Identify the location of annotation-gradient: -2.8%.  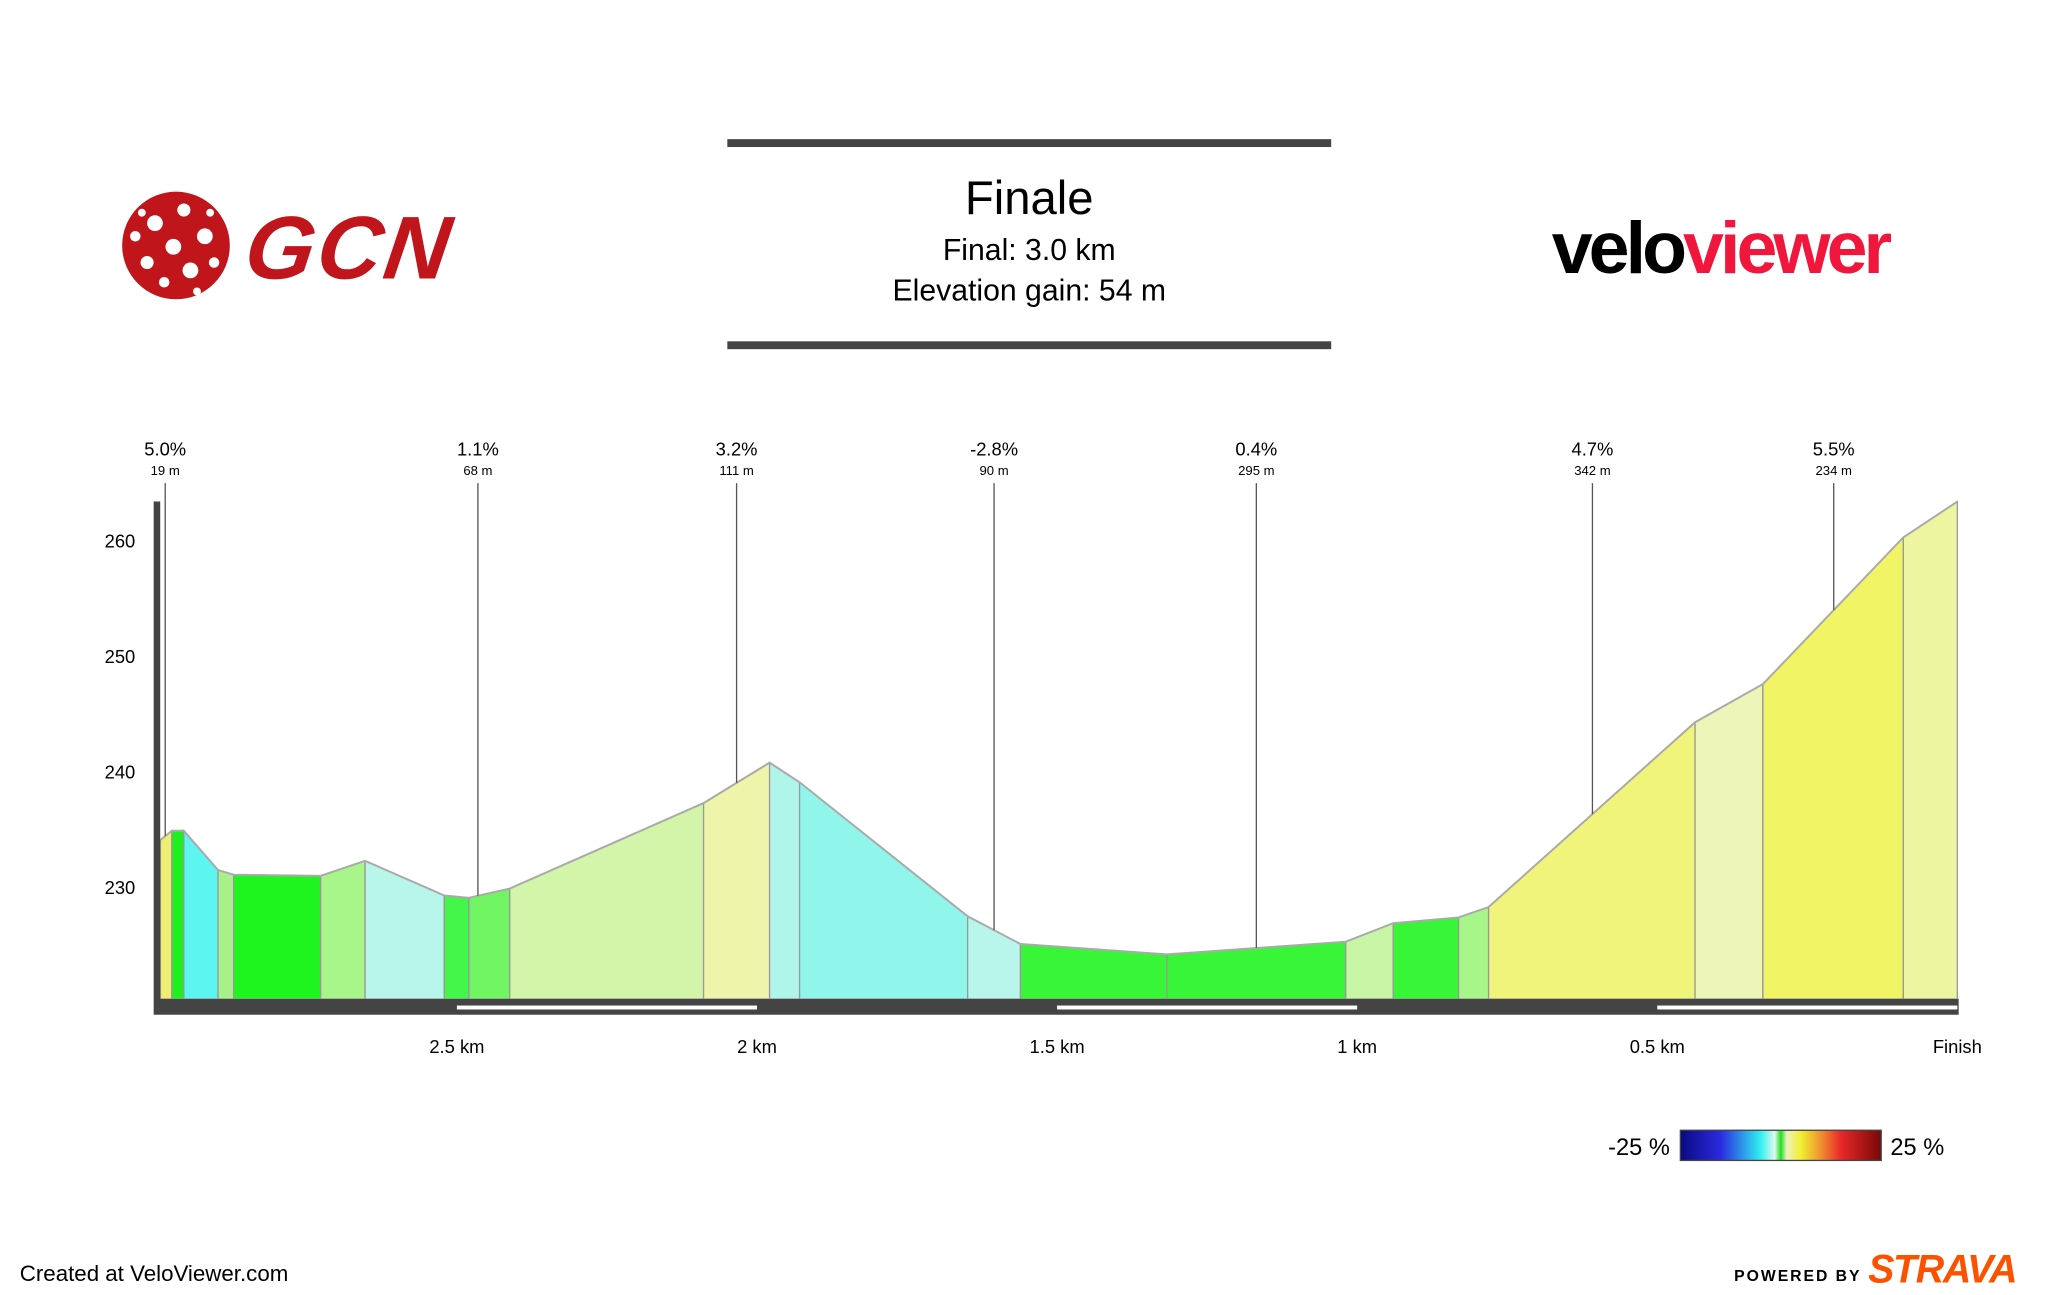
(994, 449).